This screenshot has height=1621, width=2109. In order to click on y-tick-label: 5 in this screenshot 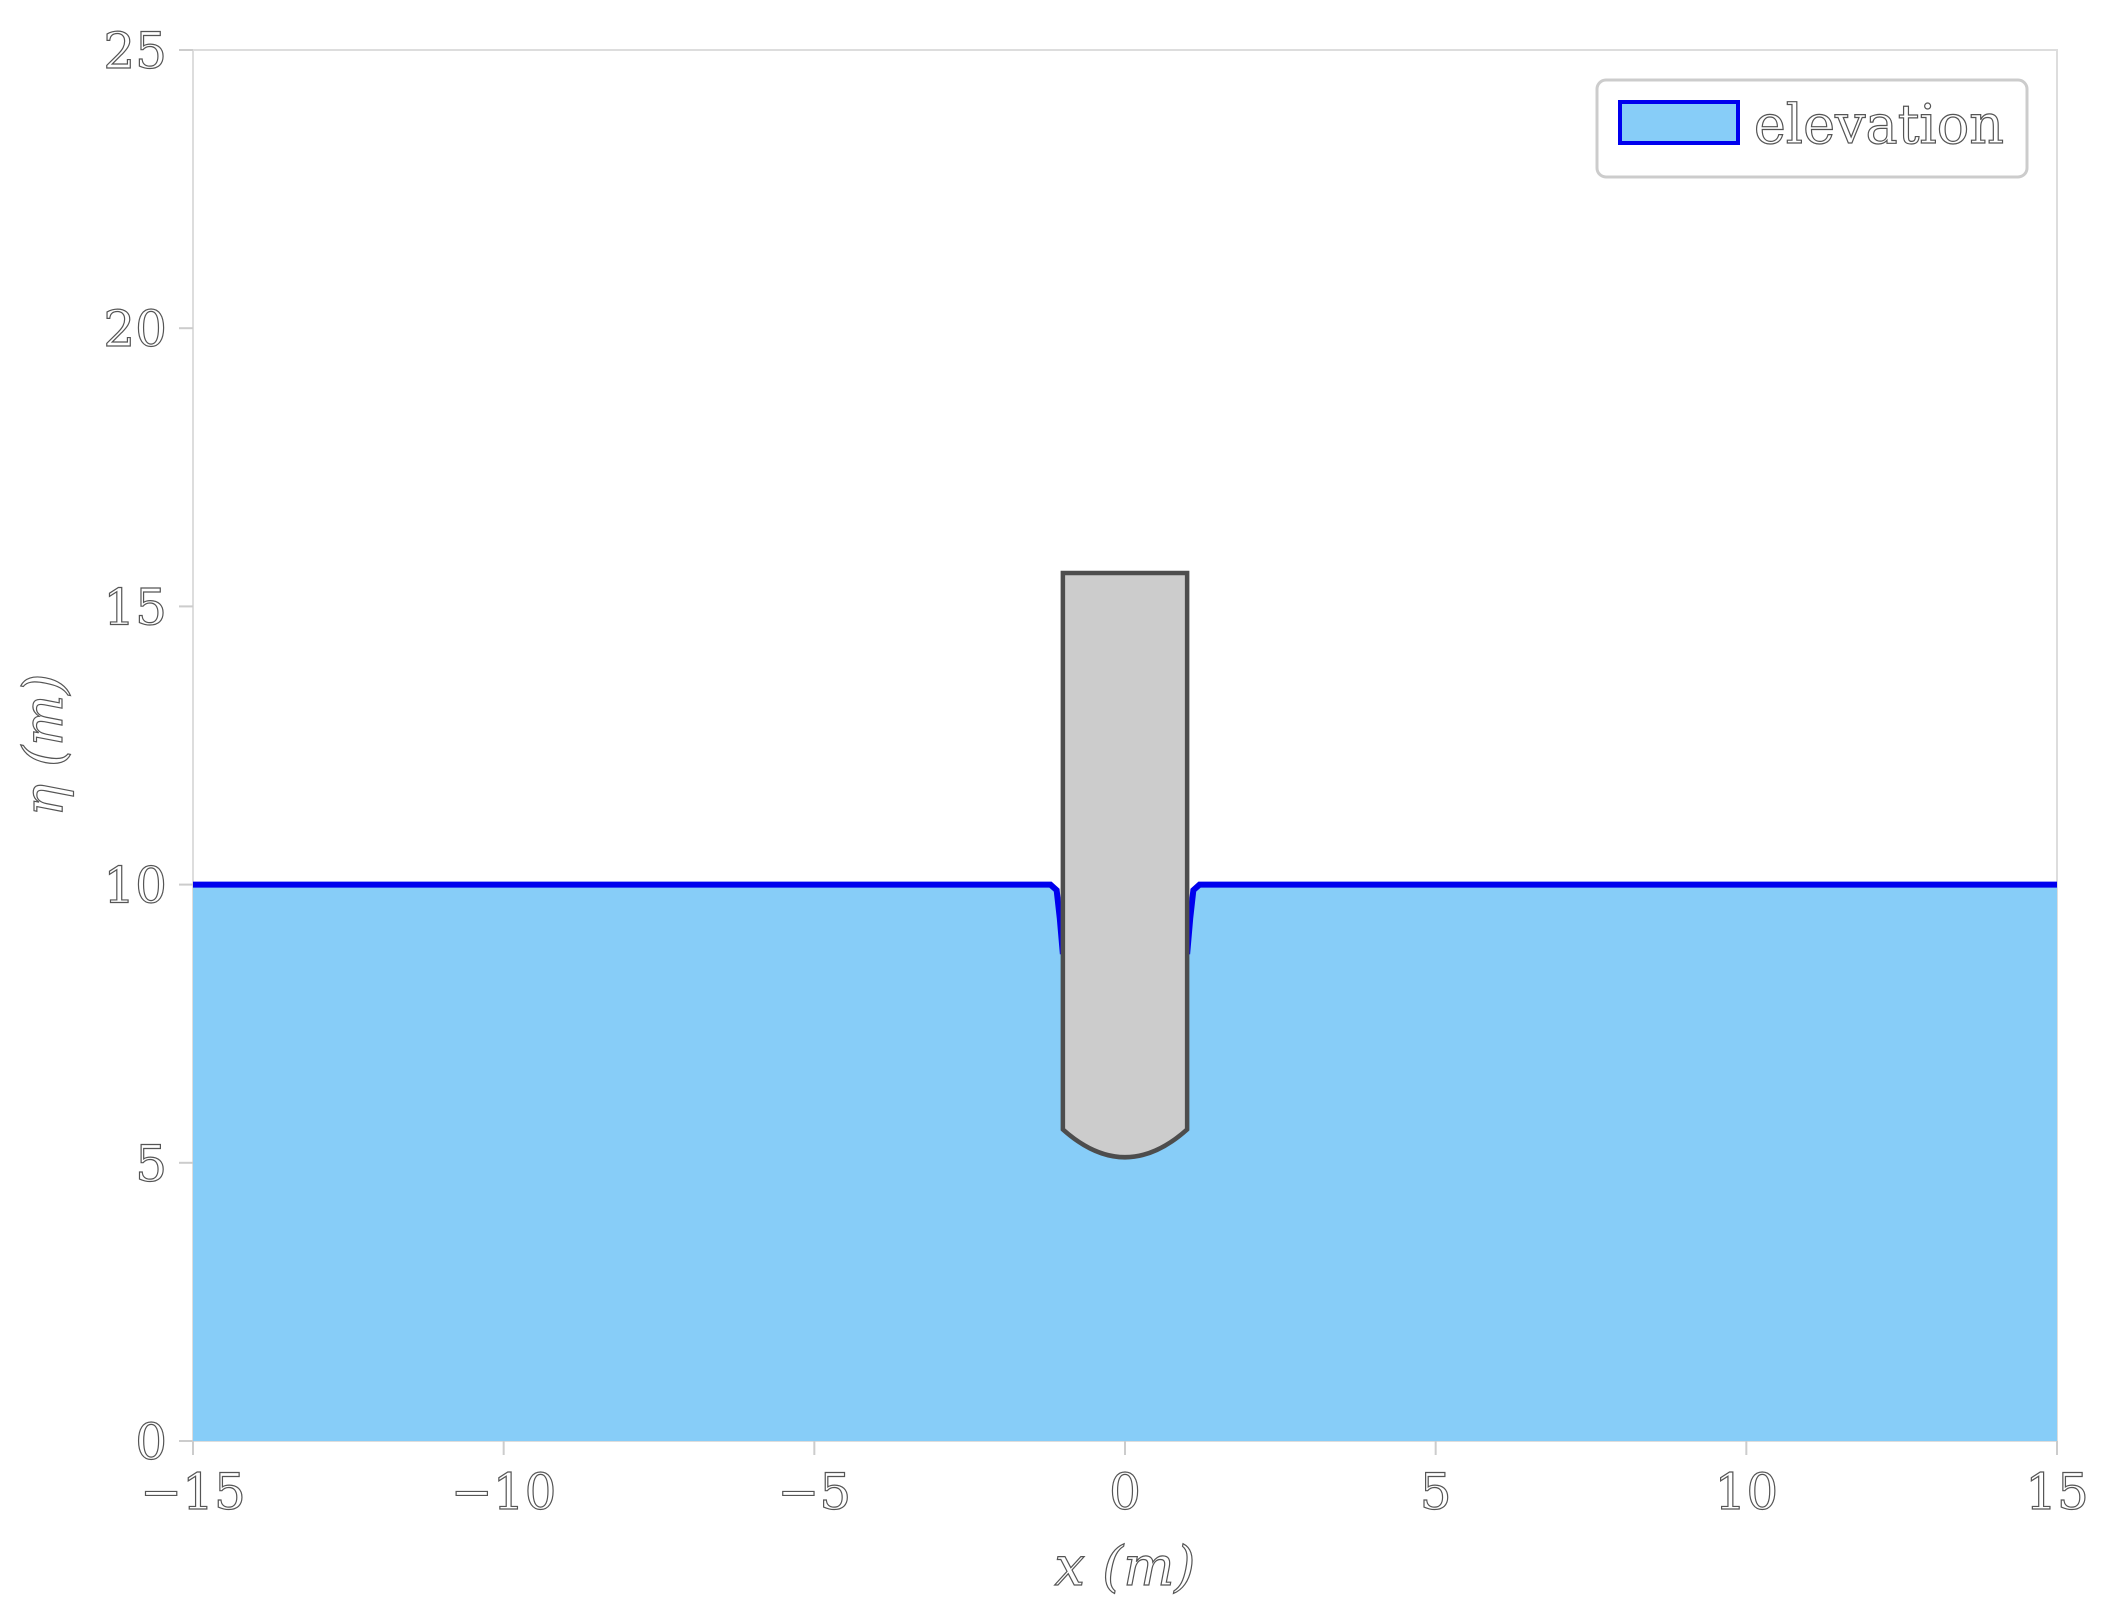, I will do `click(151, 1164)`.